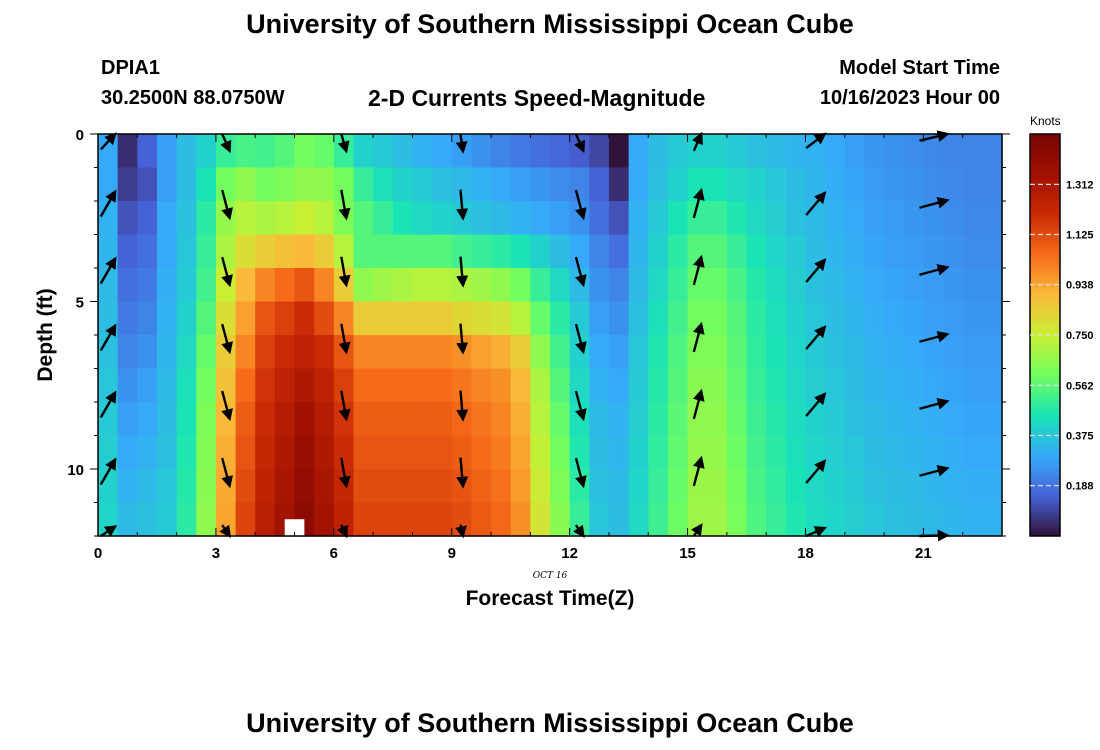 The height and width of the screenshot is (750, 1100). I want to click on y-tick-label: 5, so click(80, 303).